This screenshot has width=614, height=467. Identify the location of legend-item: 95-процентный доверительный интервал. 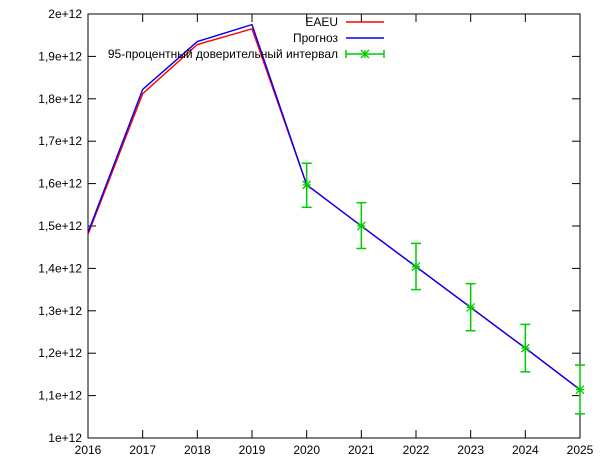
(246, 54).